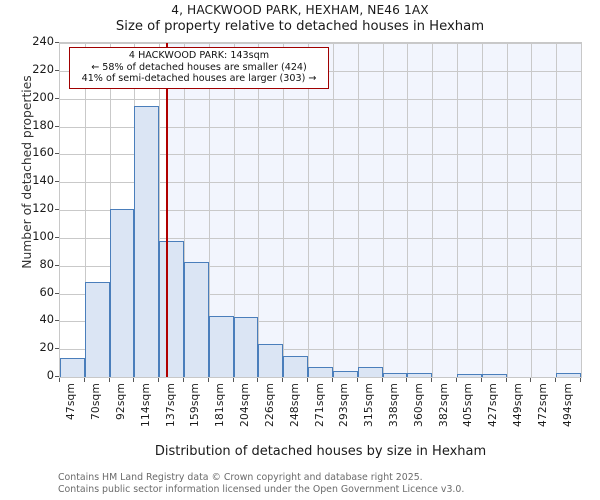  Describe the element at coordinates (468, 405) in the screenshot. I see `x-axis-tick-label: 405sqm` at that location.